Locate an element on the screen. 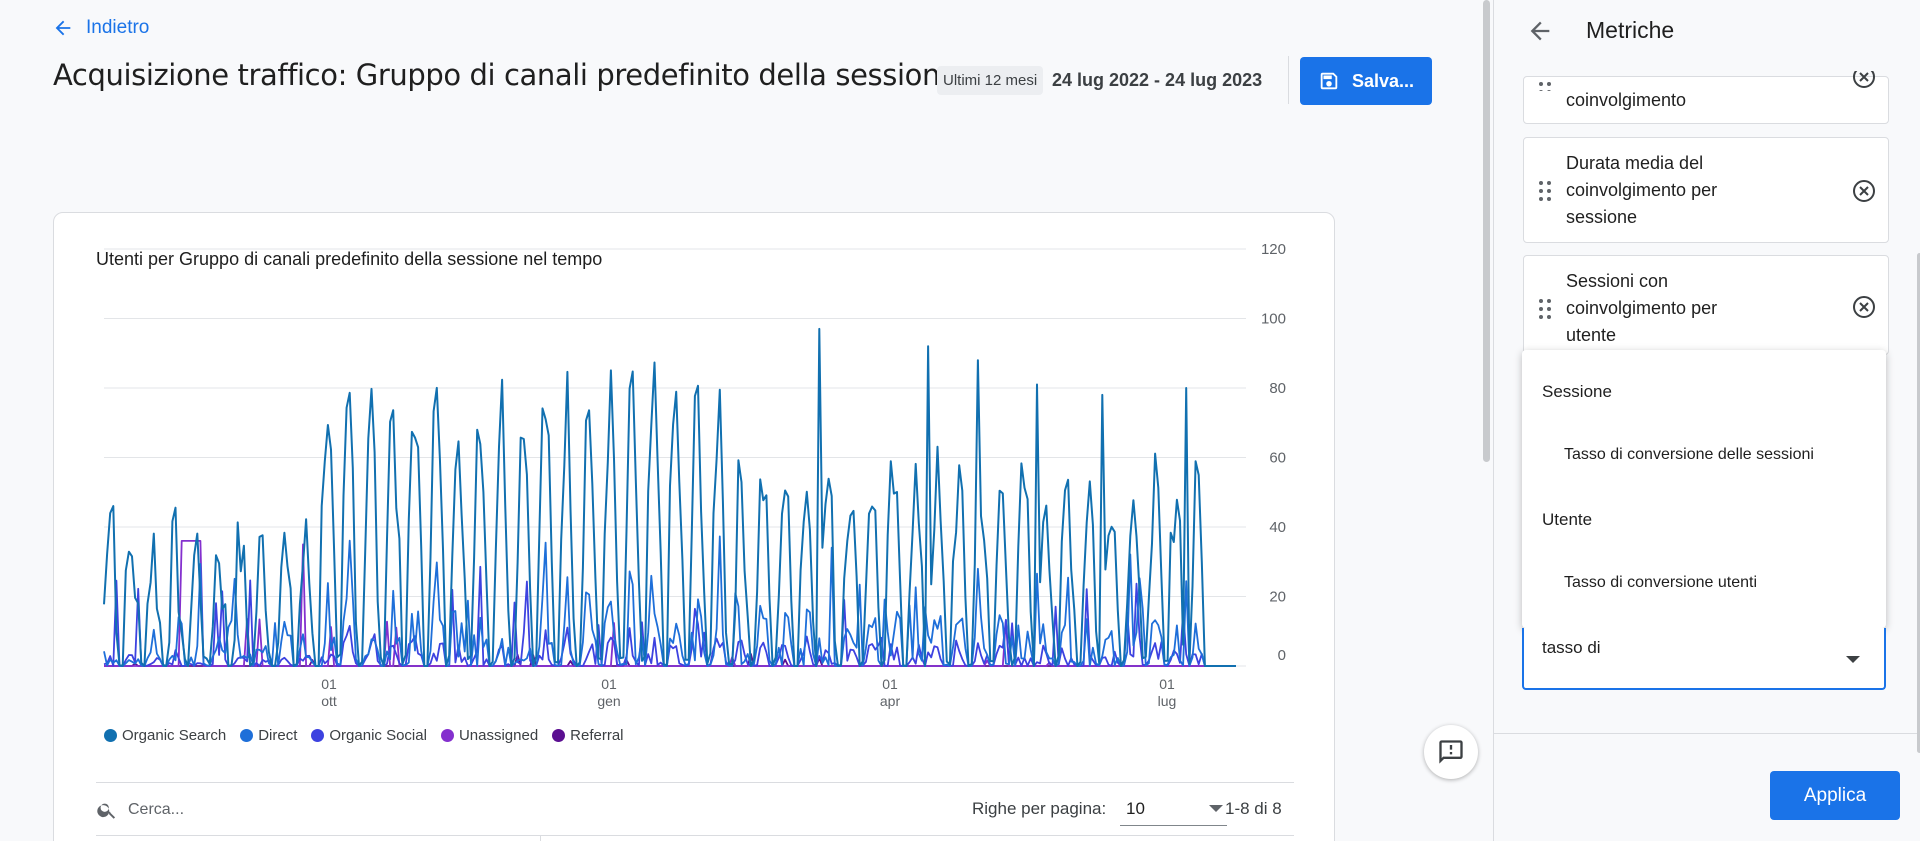  metric-label-line: Sessioni con is located at coordinates (1617, 281).